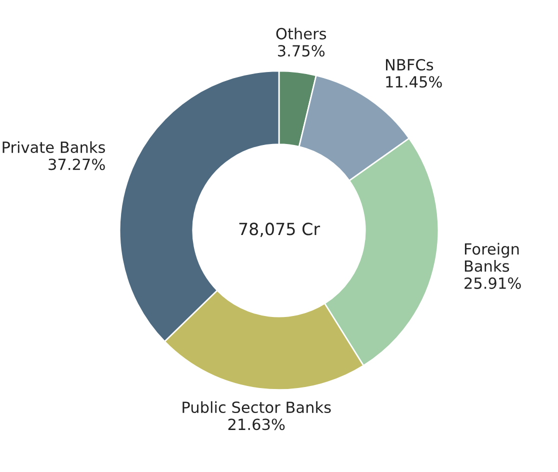  I want to click on data-label: 21.63%, so click(256, 424).